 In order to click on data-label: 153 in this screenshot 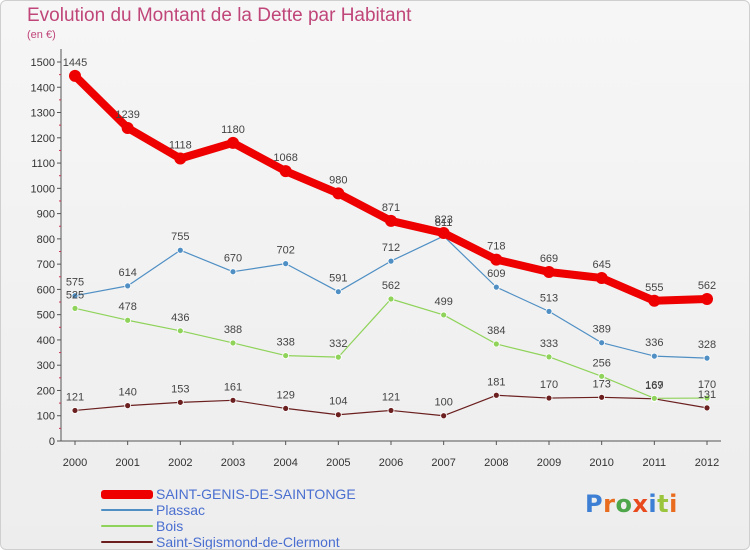, I will do `click(180, 389)`.